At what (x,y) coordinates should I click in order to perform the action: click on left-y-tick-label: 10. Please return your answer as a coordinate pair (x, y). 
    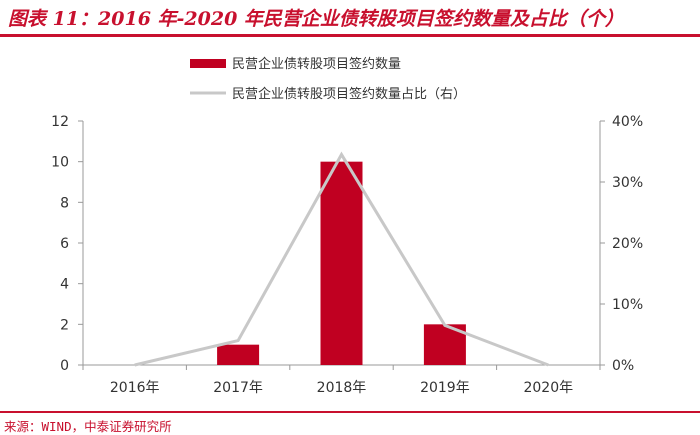
    Looking at the image, I should click on (60, 163).